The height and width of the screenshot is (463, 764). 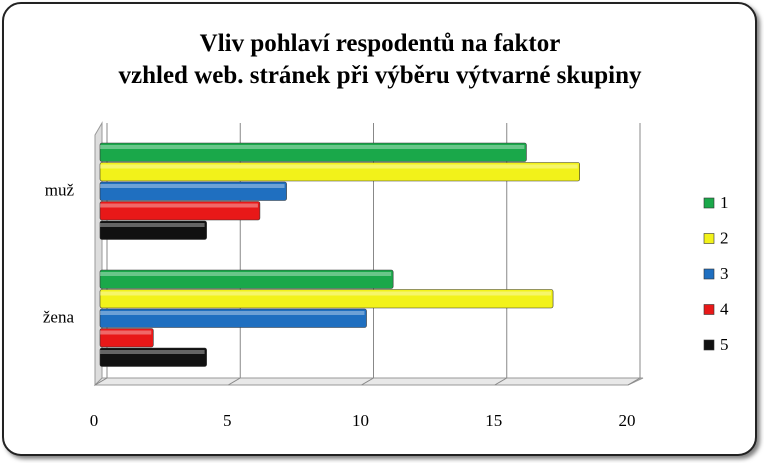 I want to click on floor, so click(x=368, y=381).